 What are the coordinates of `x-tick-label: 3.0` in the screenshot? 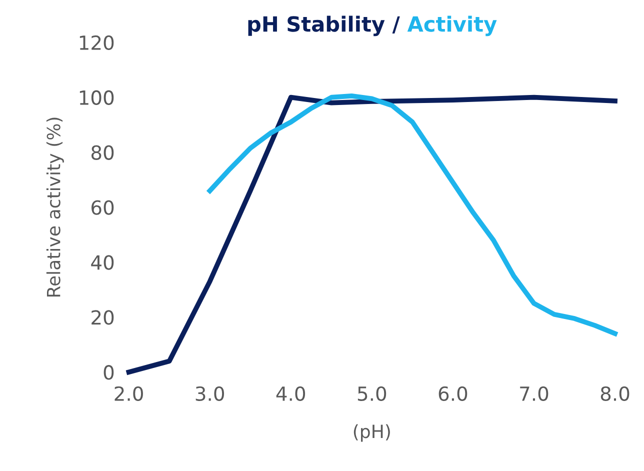 It's located at (210, 394).